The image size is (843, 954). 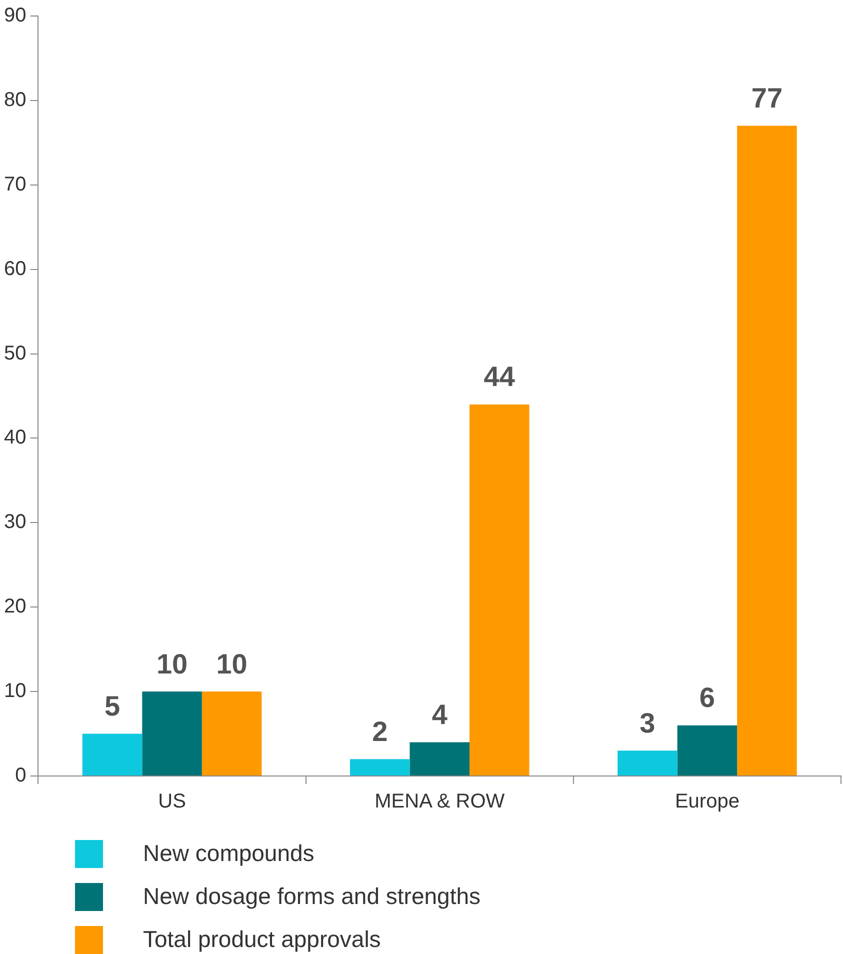 I want to click on y-tick-label: 10, so click(x=15, y=691).